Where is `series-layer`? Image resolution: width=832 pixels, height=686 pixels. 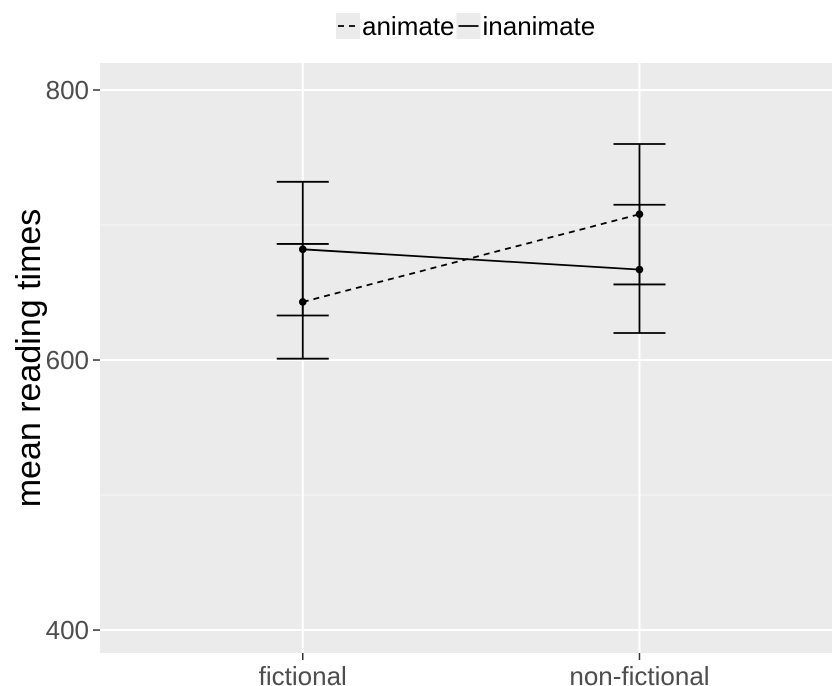
series-layer is located at coordinates (471, 251).